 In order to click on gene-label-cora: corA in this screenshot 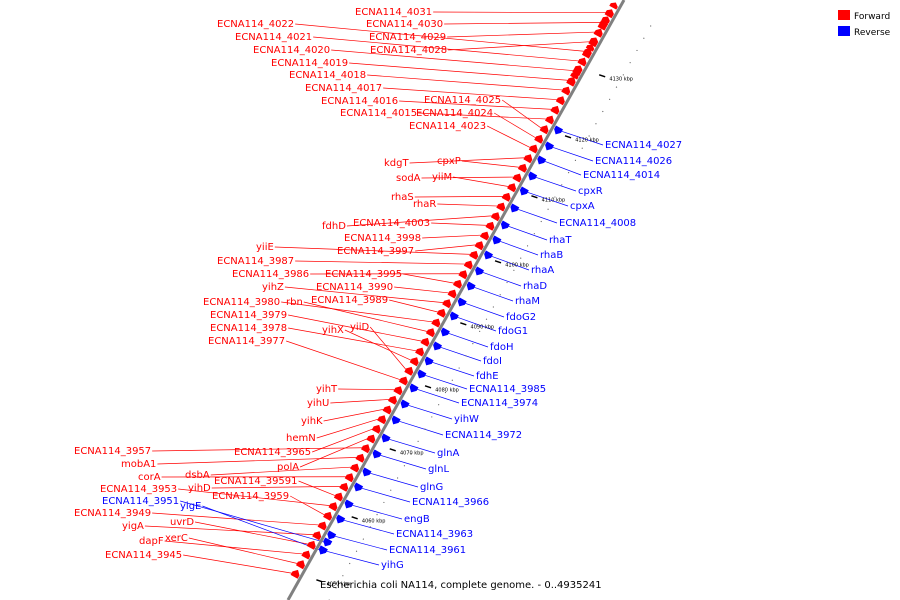, I will do `click(149, 477)`.